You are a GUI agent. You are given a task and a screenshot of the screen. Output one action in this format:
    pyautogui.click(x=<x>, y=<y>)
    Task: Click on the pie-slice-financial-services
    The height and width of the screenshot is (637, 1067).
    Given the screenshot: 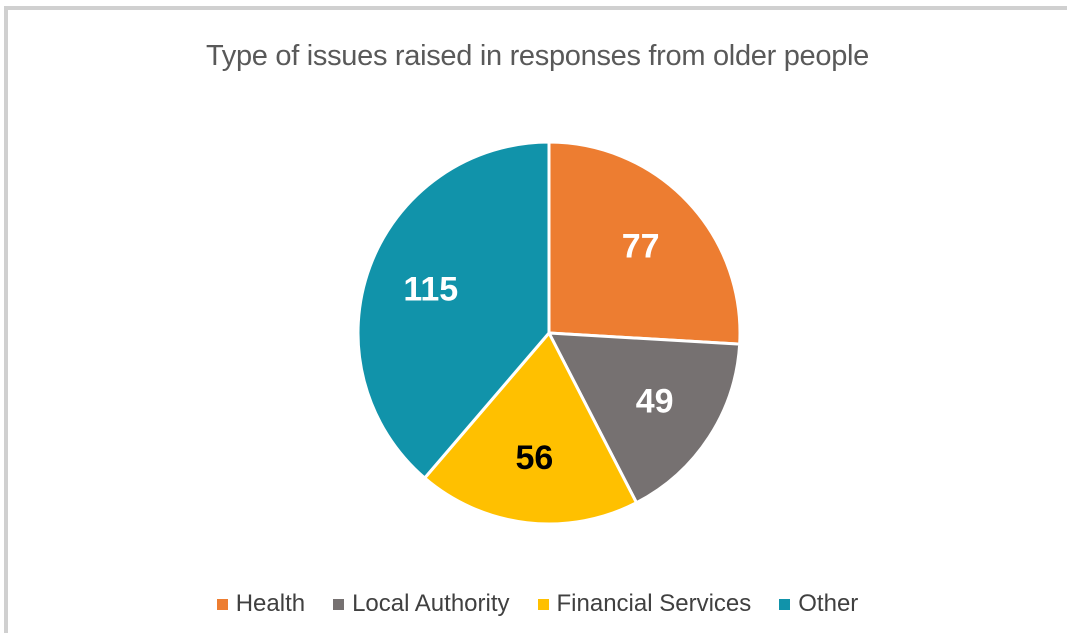 What is the action you would take?
    pyautogui.click(x=531, y=428)
    